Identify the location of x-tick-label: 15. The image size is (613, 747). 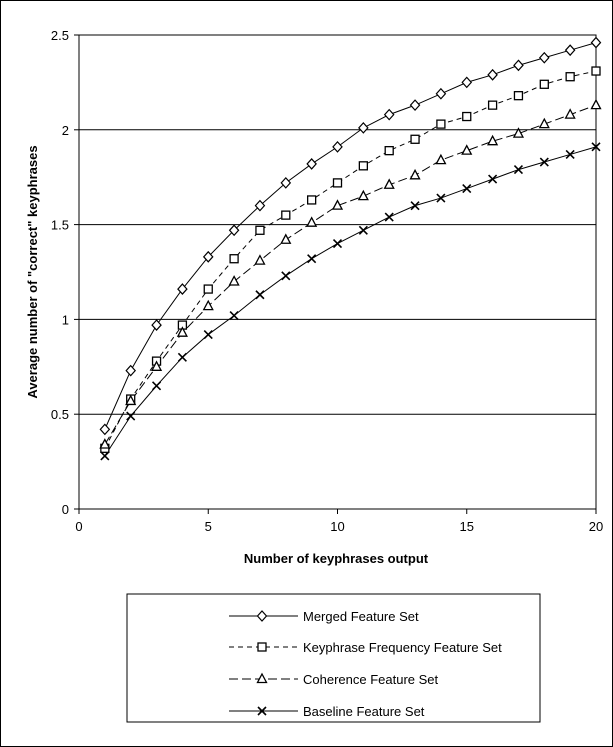
(467, 526).